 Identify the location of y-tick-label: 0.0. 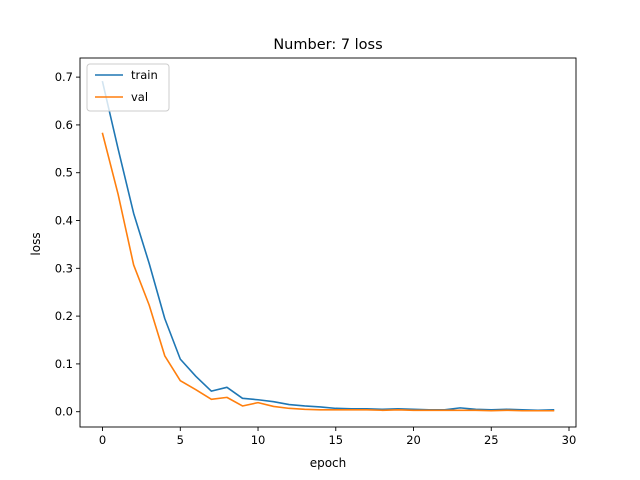
(64, 412).